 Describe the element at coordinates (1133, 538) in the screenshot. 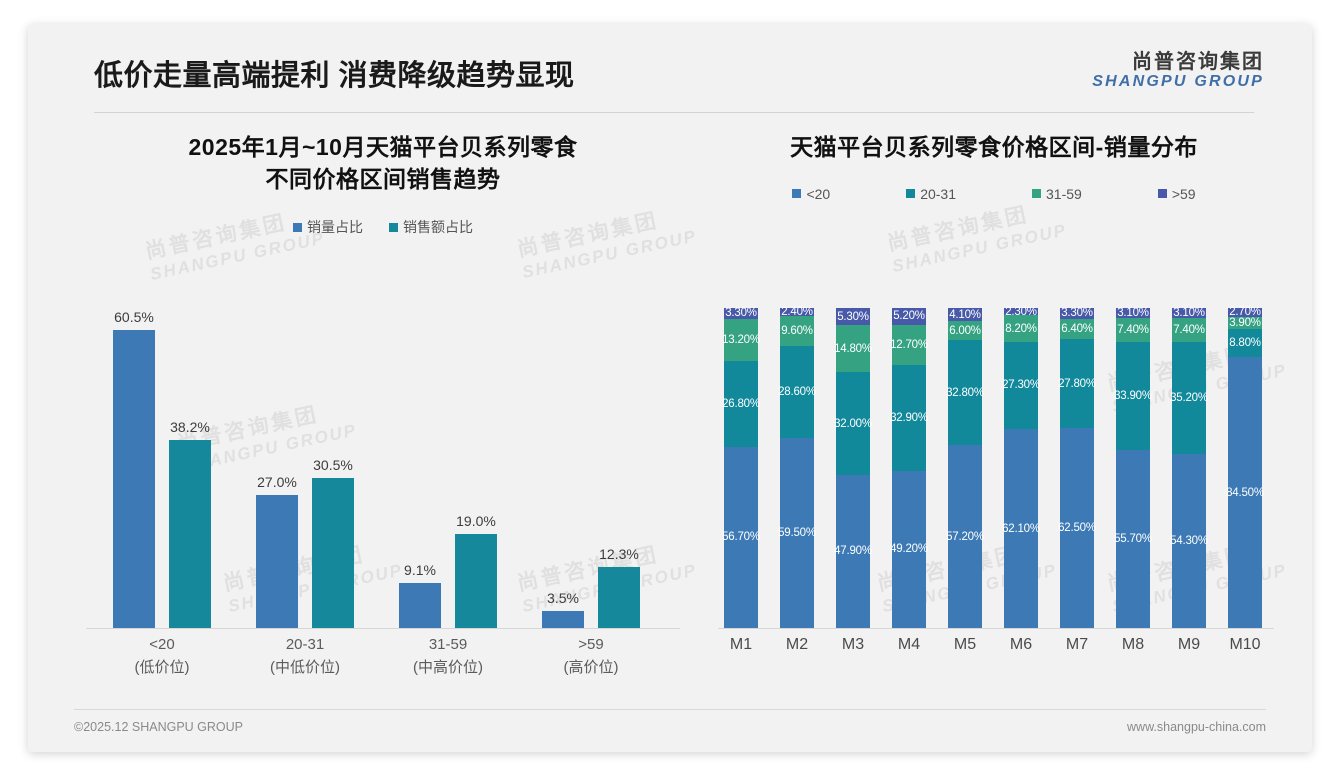

I see `stacked-segment: 55.70%` at that location.